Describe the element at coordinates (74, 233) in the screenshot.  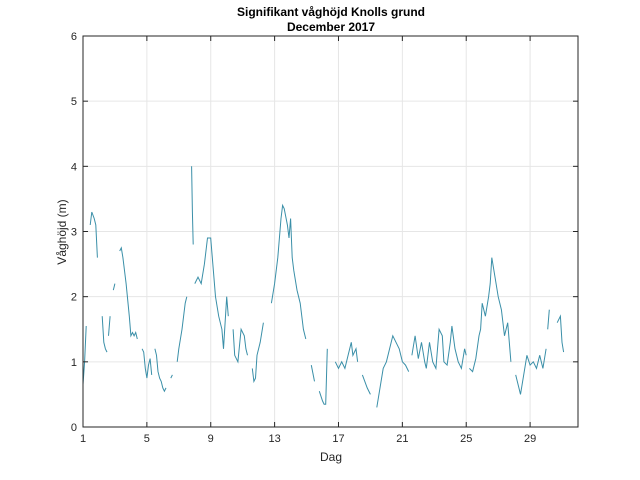
I see `y-tick-label: 3` at that location.